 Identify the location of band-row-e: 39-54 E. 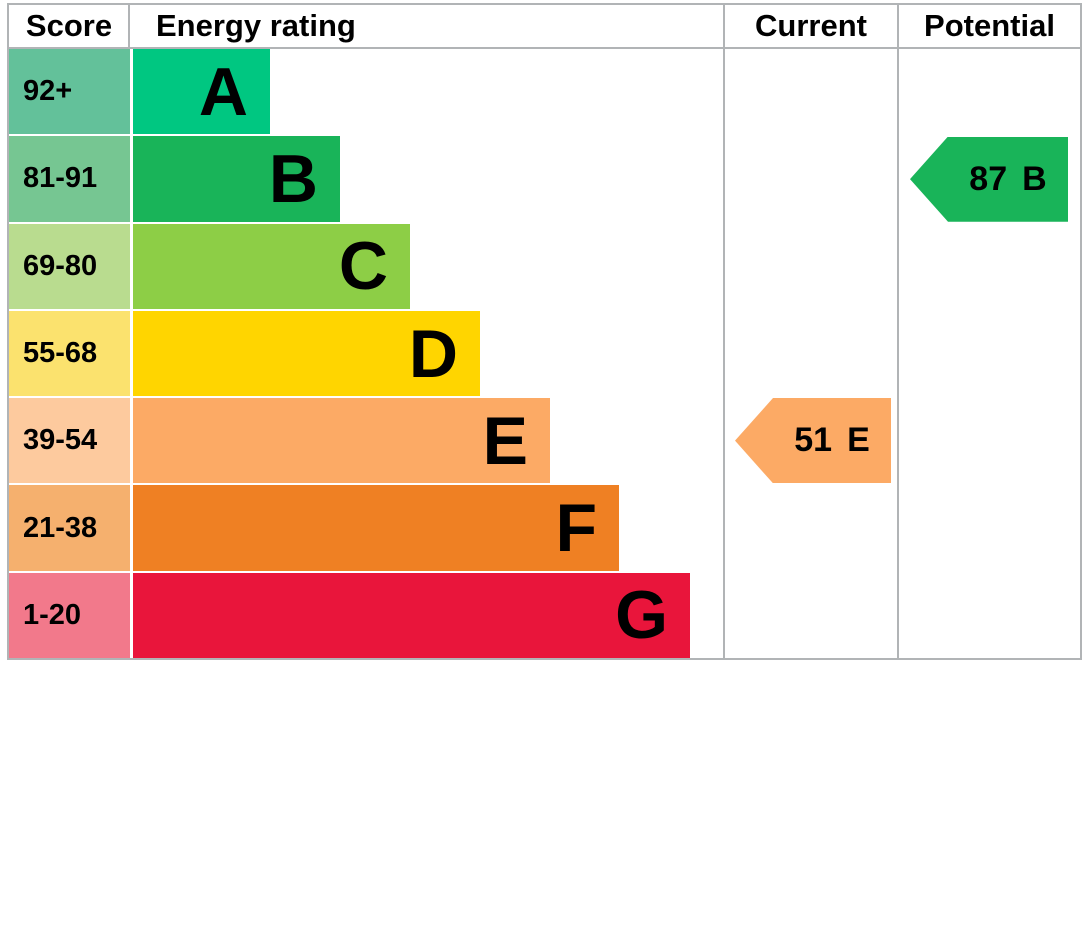
(349, 441).